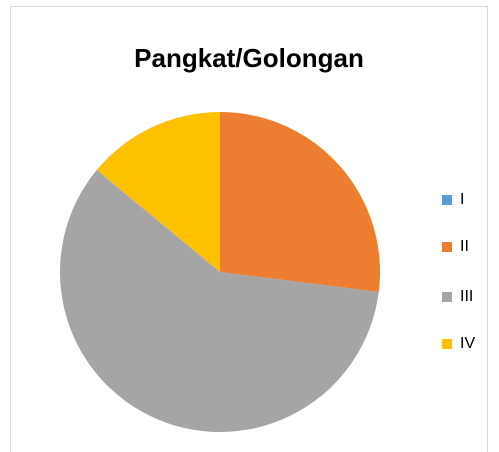  I want to click on legend-label: I, so click(462, 199).